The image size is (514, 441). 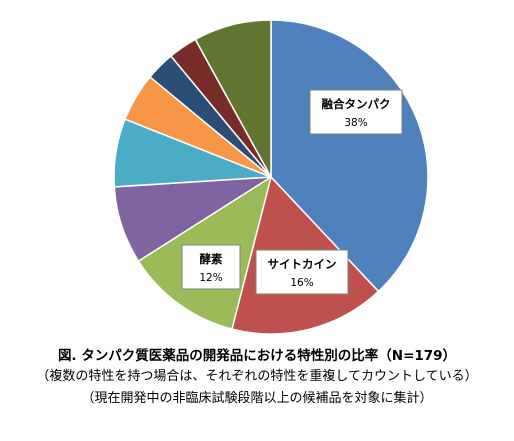 What do you see at coordinates (257, 398) in the screenshot?
I see `caption-note-scope: （現在開発中の非臨床試験段階以上の候補品を対象に集計）` at bounding box center [257, 398].